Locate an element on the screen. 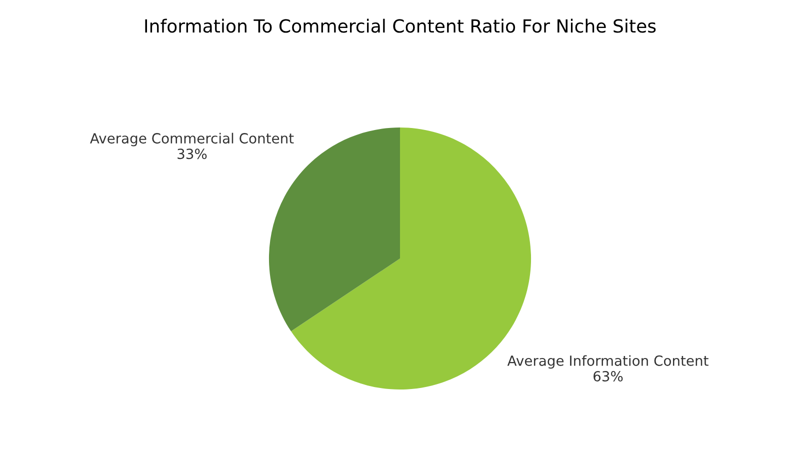 This screenshot has width=800, height=470. data-label: 63% is located at coordinates (608, 376).